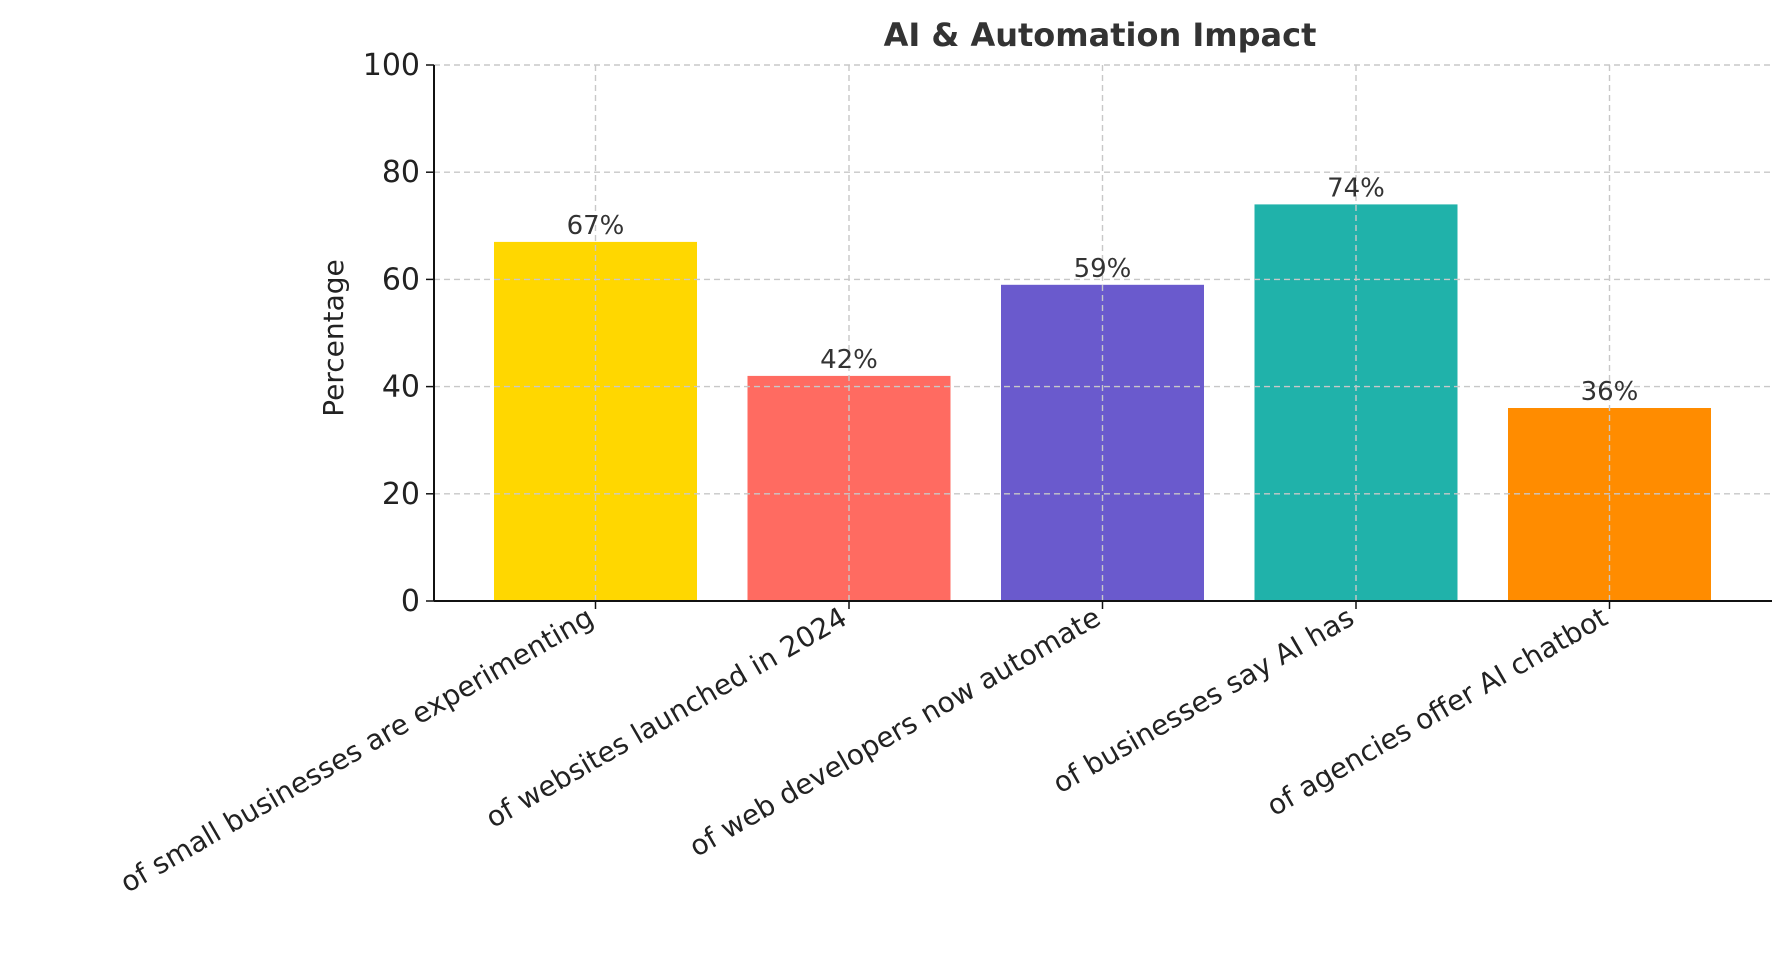  Describe the element at coordinates (1100, 35) in the screenshot. I see `chart-title: AI & Automation Impact` at that location.